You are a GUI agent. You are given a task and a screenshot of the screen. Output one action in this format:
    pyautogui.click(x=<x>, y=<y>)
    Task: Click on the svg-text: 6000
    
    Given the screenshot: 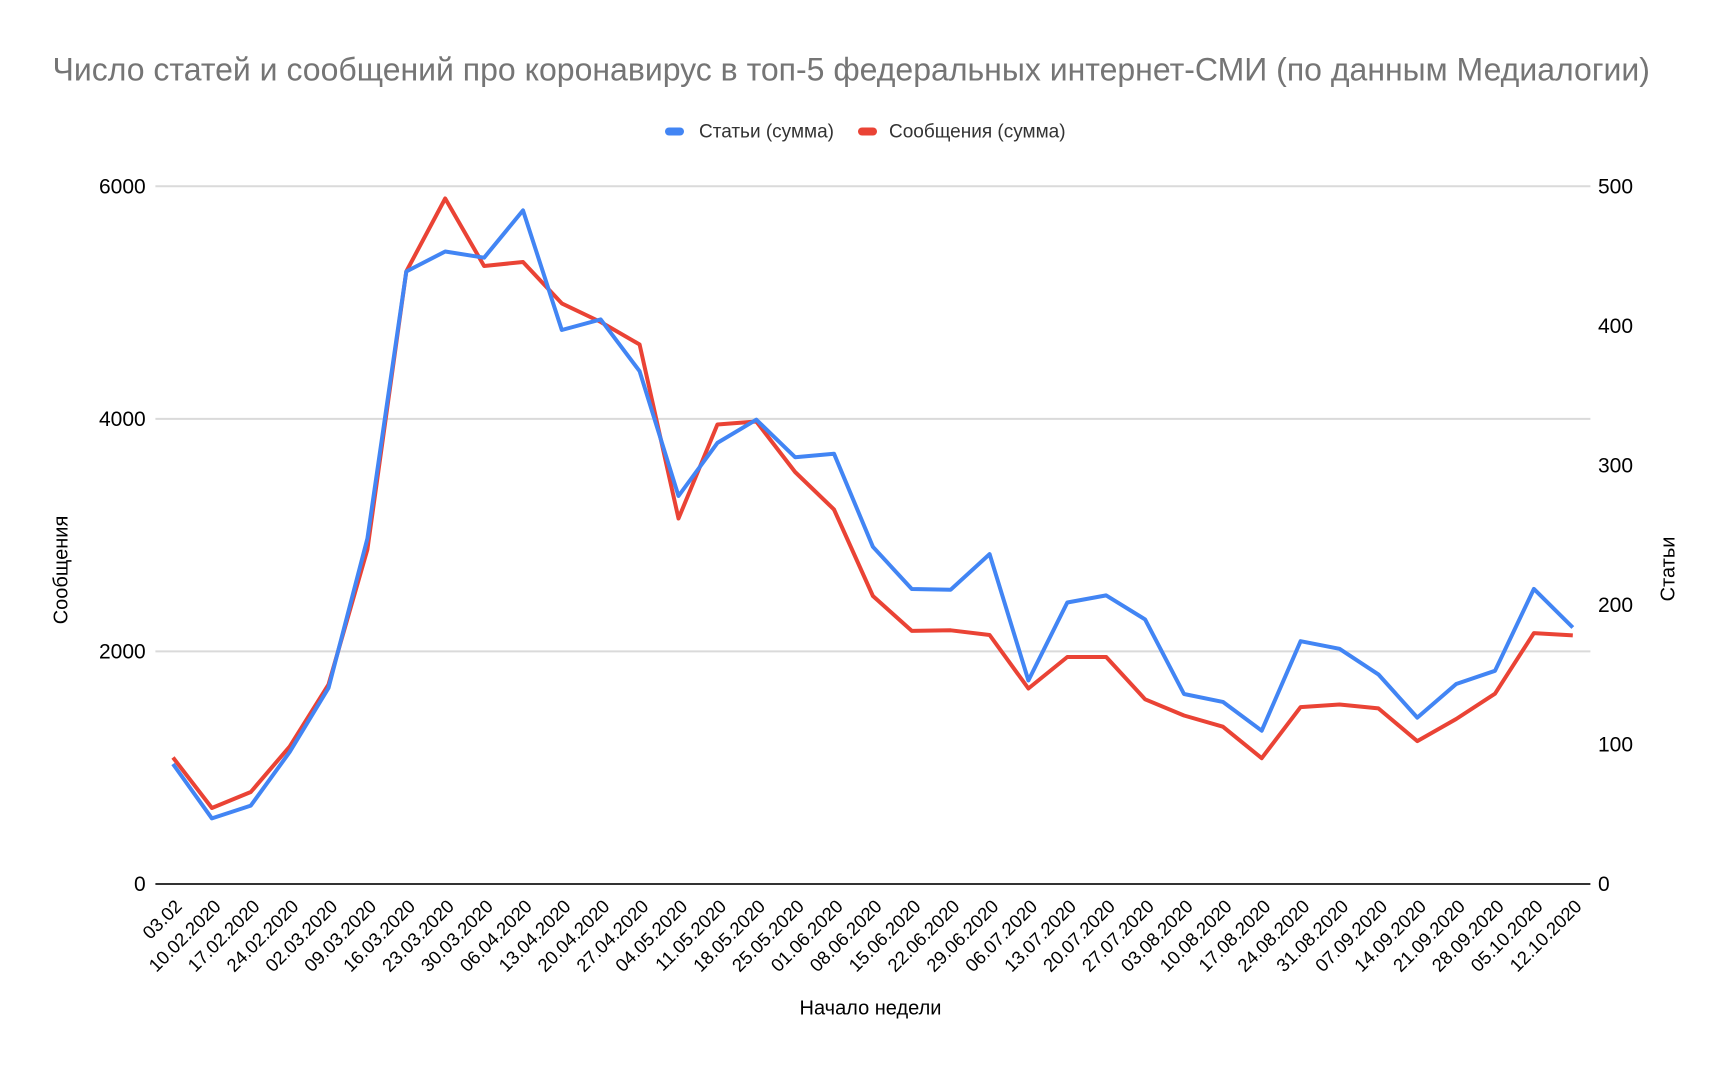 What is the action you would take?
    pyautogui.click(x=122, y=186)
    